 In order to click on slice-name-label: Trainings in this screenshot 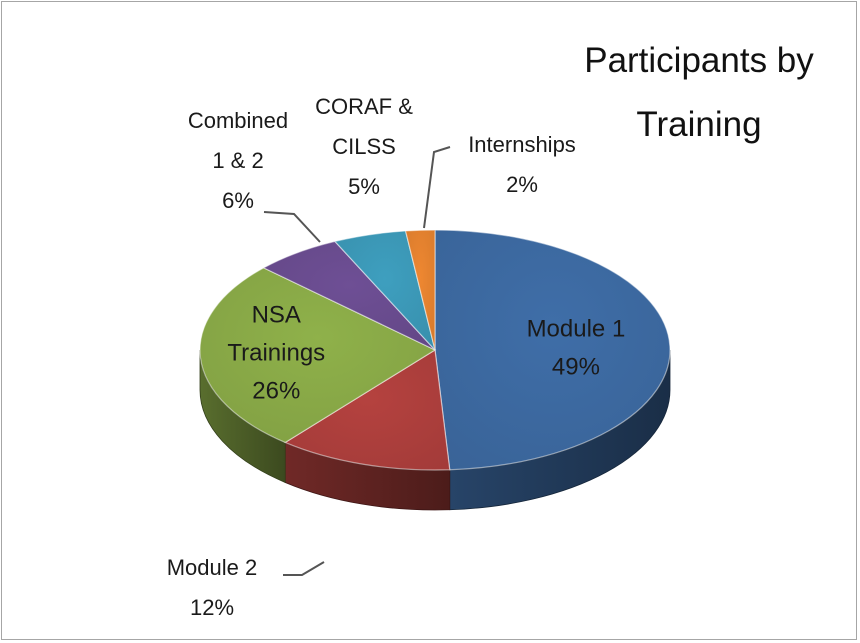, I will do `click(276, 353)`.